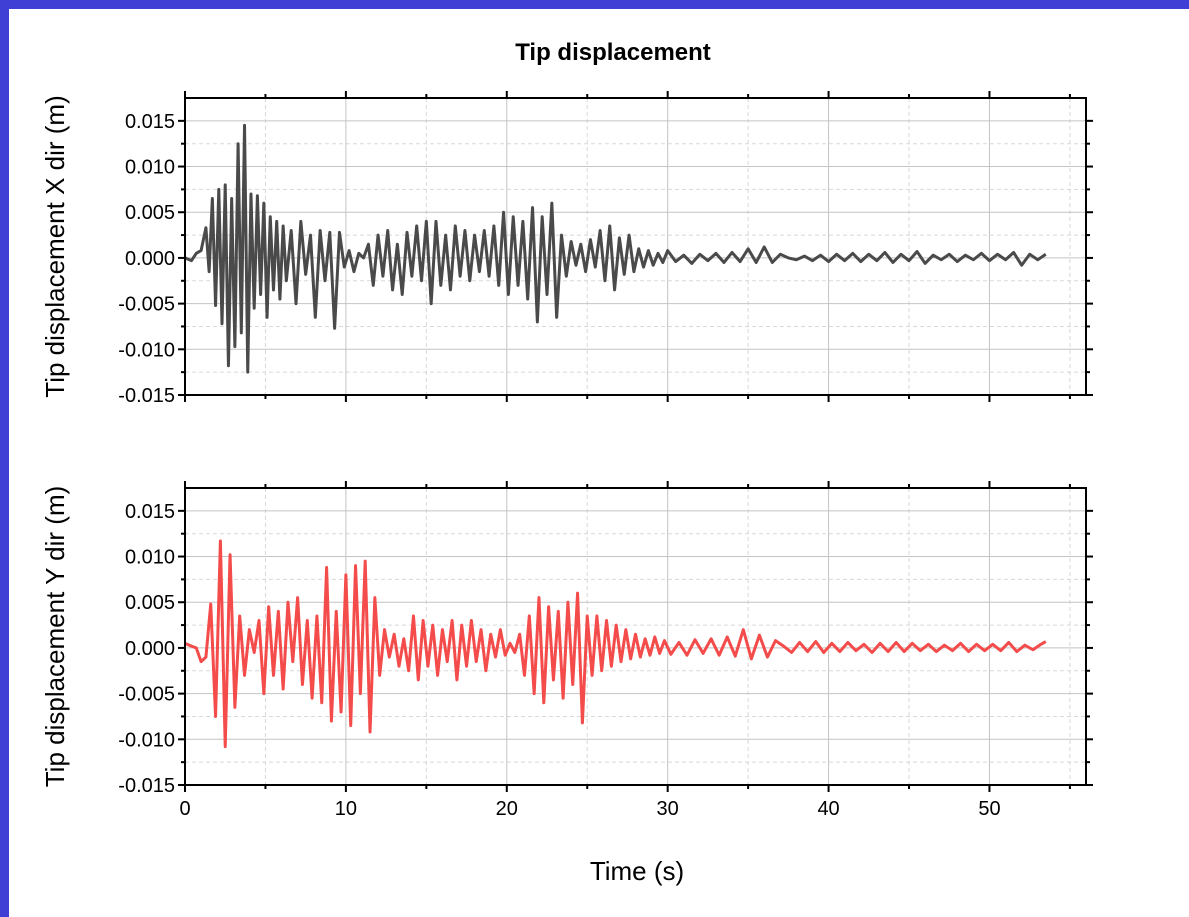 This screenshot has height=917, width=1189. Describe the element at coordinates (184, 809) in the screenshot. I see `x-tick-label: 0` at that location.